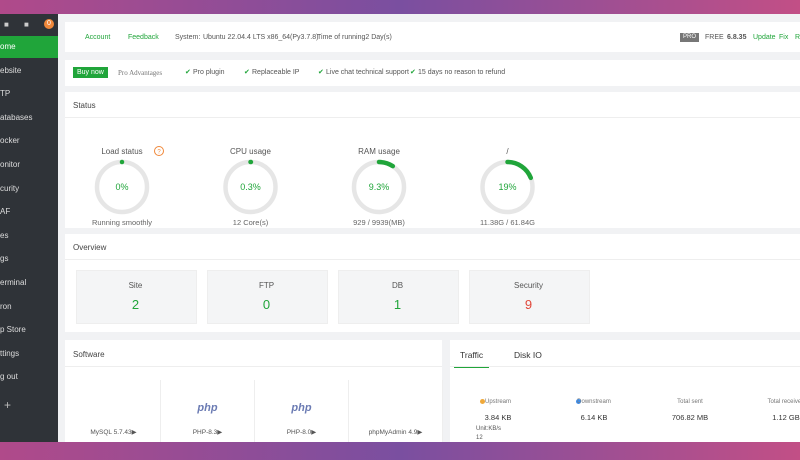  I want to click on legend-dot, so click(482, 401).